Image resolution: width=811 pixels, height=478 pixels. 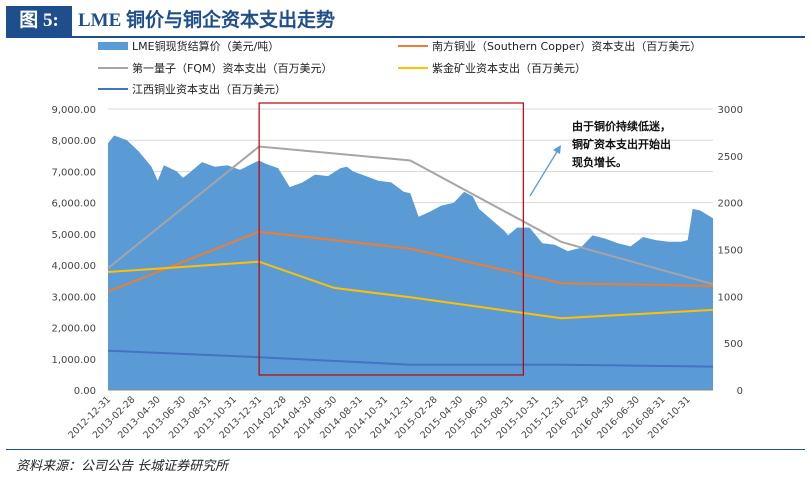 I want to click on y-left-tick-label: 1,000.00, so click(x=73, y=360).